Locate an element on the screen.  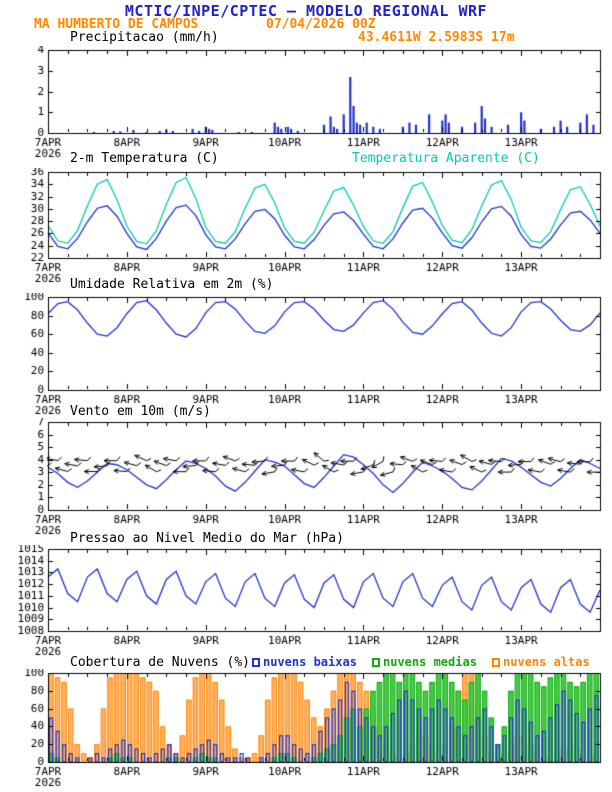
cloud-mid-swatch-icon is located at coordinates (376, 662).